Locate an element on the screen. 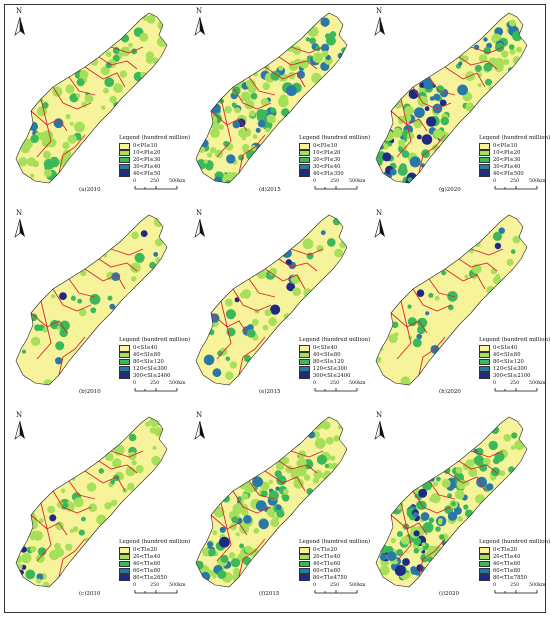 This screenshot has width=550, height=617. legend-label: 40<PI≤50 is located at coordinates (147, 173).